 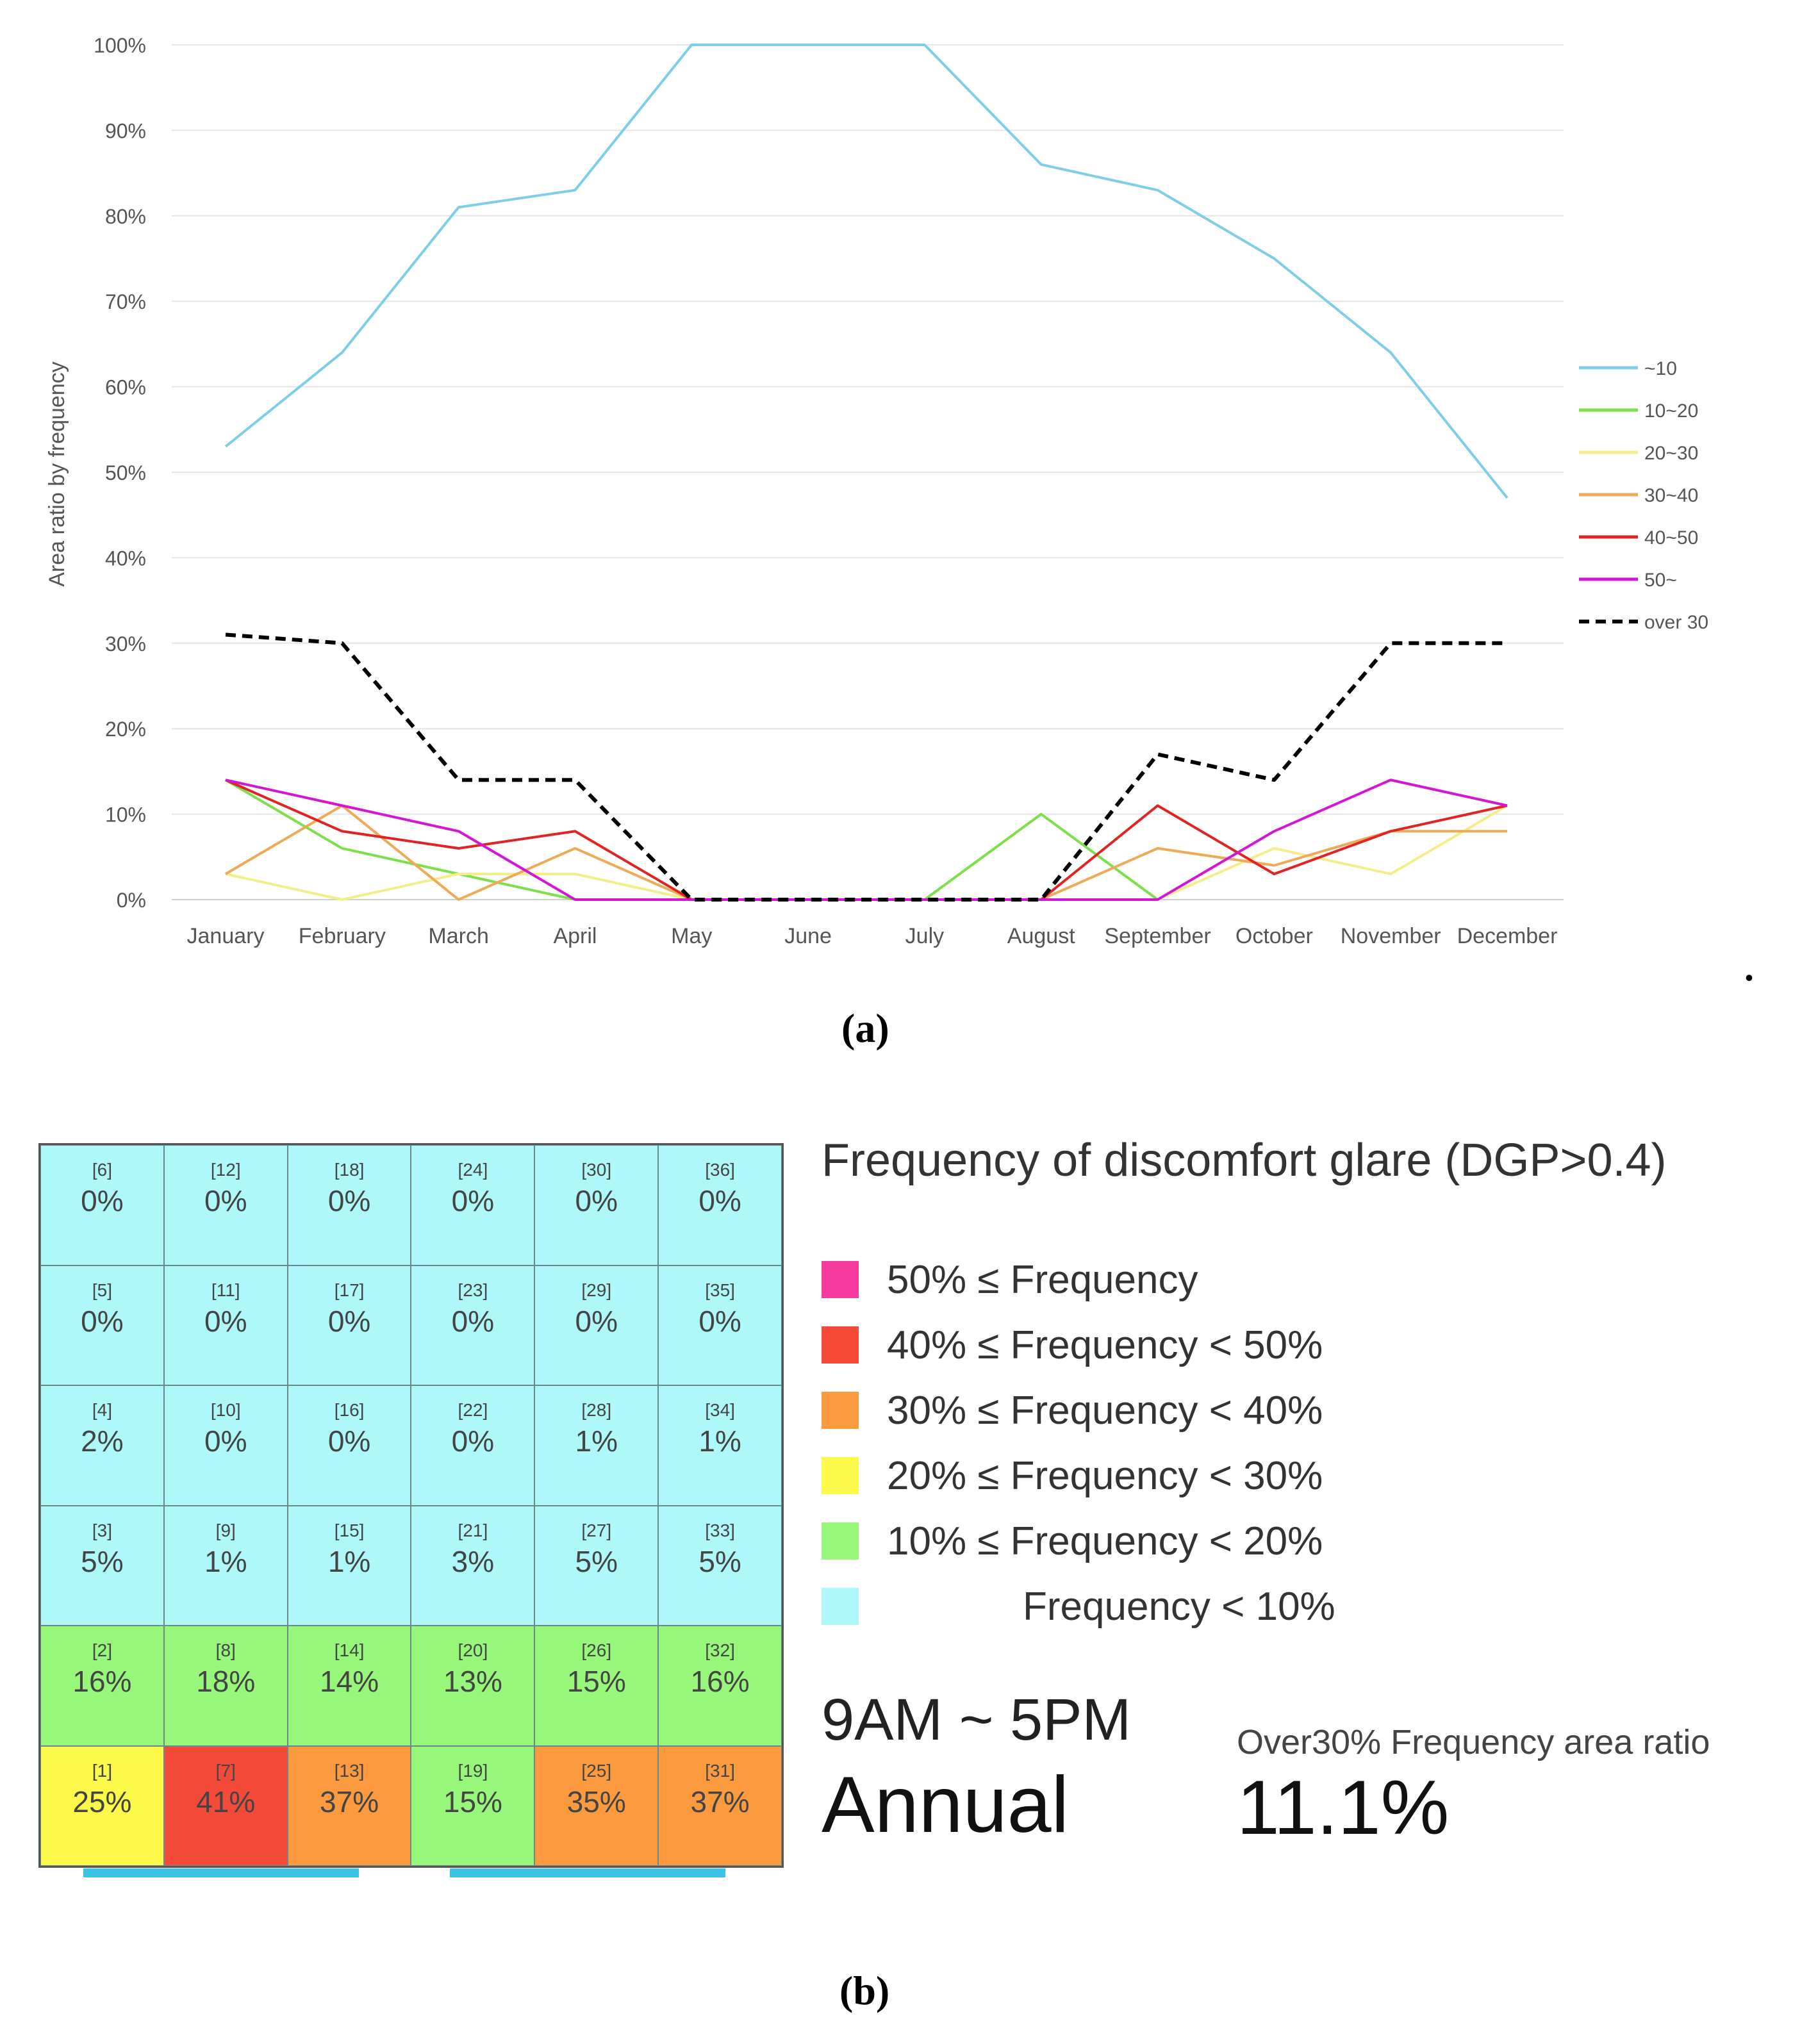 I want to click on grid-cell: [15] 1%, so click(x=349, y=1565).